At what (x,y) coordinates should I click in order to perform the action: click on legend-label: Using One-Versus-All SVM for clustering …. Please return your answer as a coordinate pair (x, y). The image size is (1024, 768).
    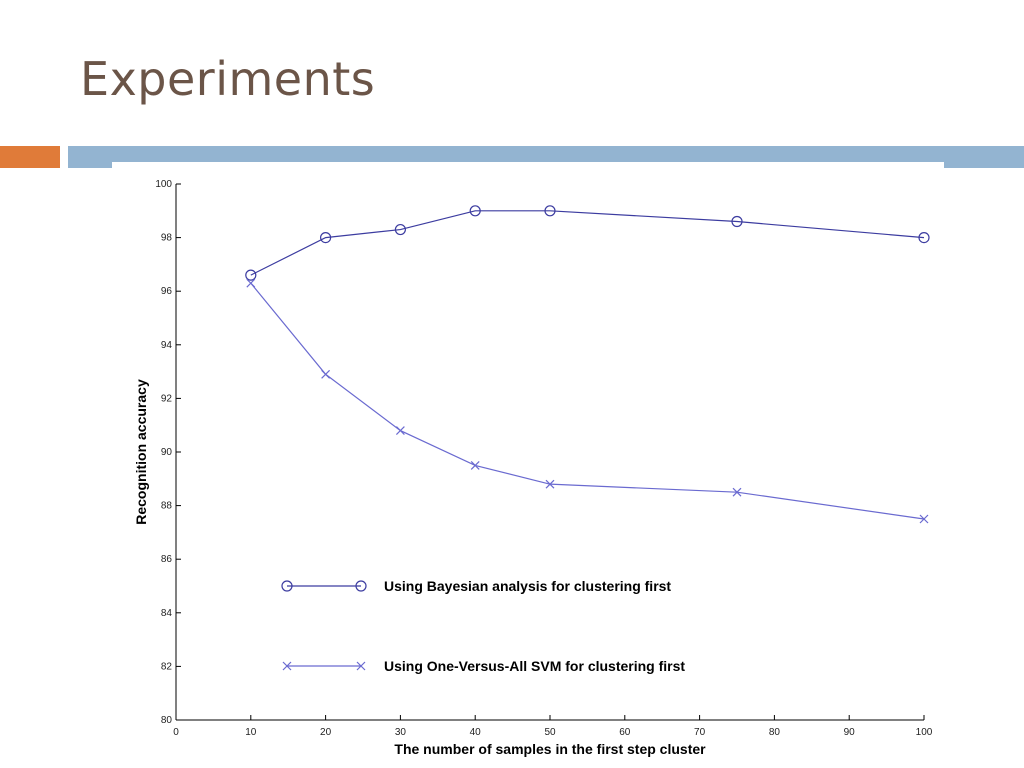
    Looking at the image, I should click on (534, 666).